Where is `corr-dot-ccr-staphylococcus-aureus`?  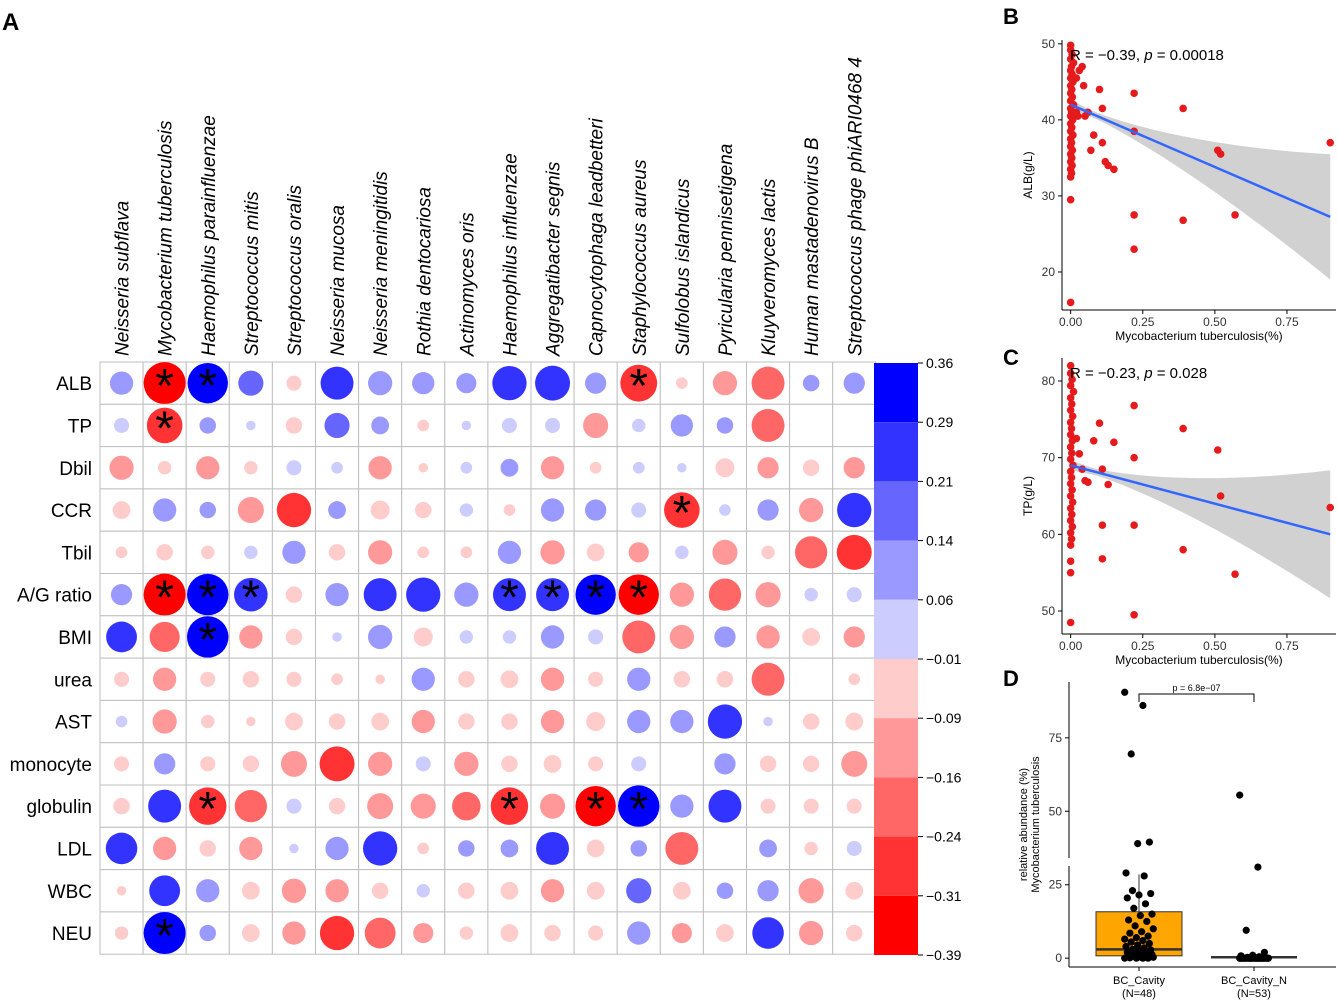
corr-dot-ccr-staphylococcus-aureus is located at coordinates (639, 510).